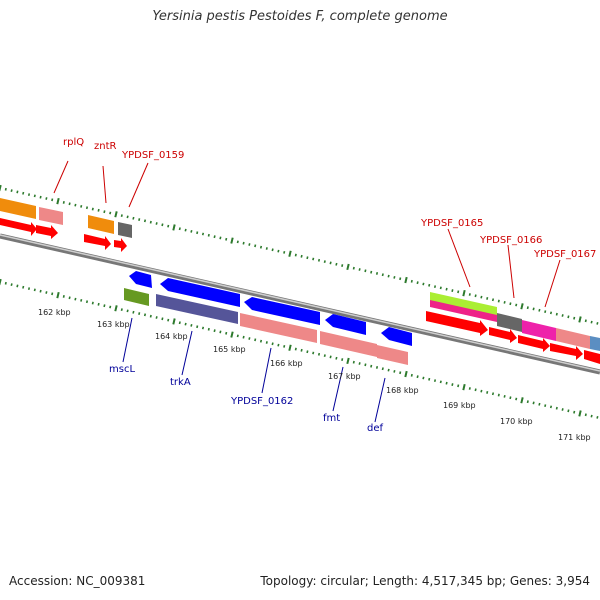 The width and height of the screenshot is (600, 600). Describe the element at coordinates (451, 223) in the screenshot. I see `gene-label-ypdsf-0165: YPDSF_0165` at that location.